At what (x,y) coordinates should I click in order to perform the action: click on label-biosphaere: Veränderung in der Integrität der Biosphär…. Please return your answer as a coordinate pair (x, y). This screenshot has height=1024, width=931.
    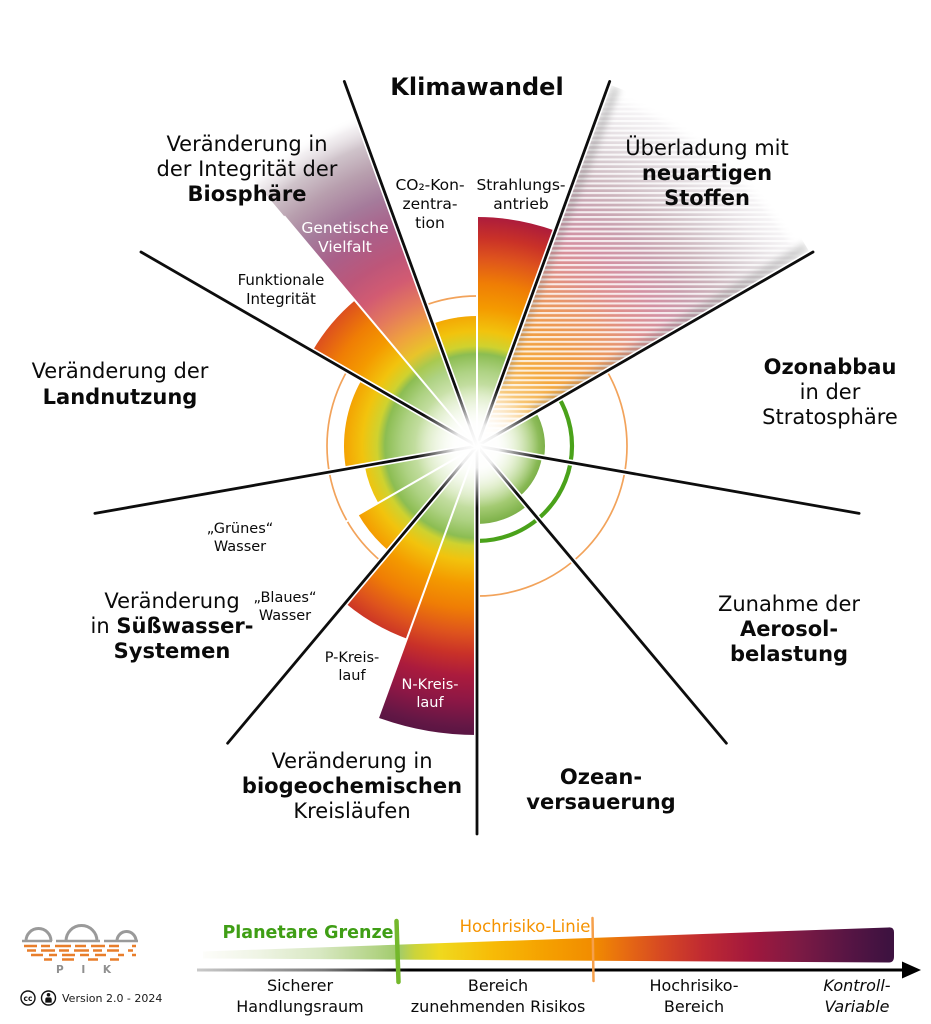
    Looking at the image, I should click on (247, 169).